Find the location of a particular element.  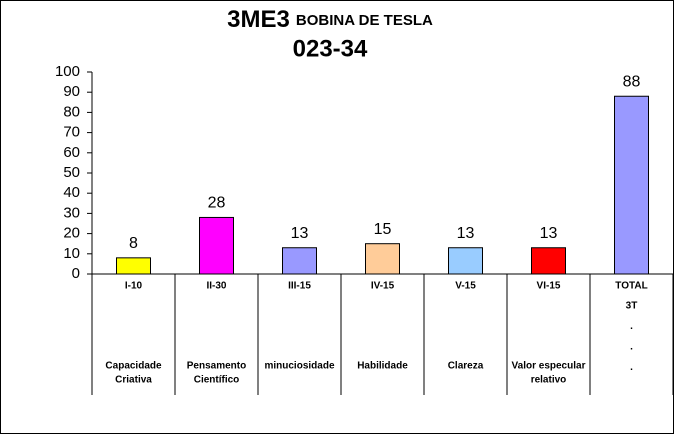

y-tick-label: 70 is located at coordinates (71, 132).